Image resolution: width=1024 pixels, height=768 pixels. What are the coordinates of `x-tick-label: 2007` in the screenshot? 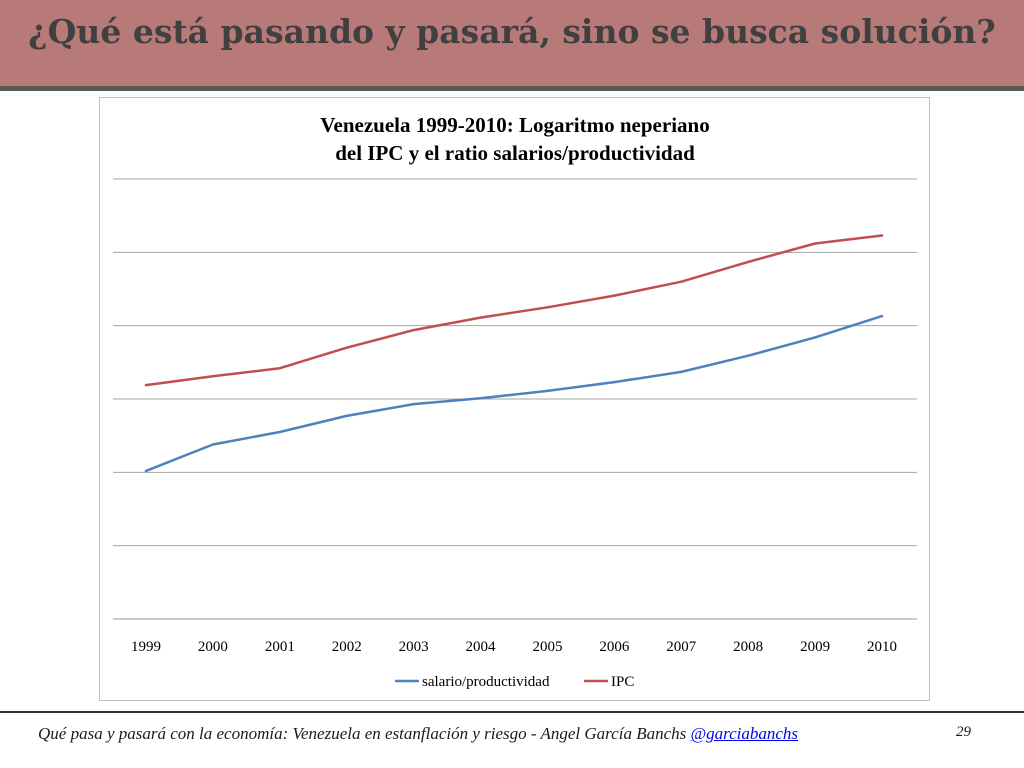 It's located at (681, 647).